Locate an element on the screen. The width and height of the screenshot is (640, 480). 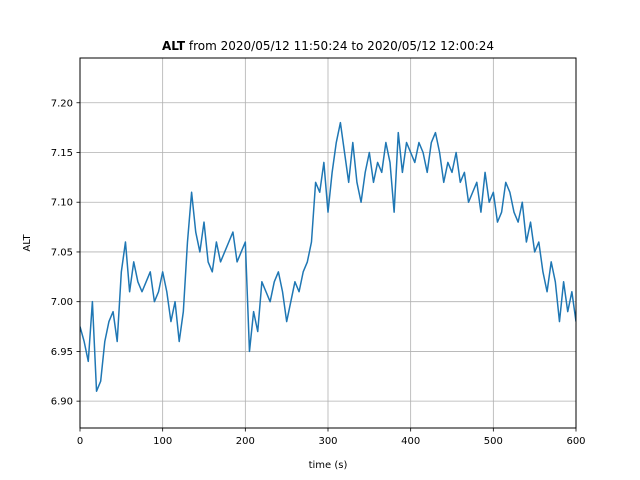
y-axis: 6.90 6.95 7.00 7.05 7.10 7.15 7.20 is located at coordinates (65, 253).